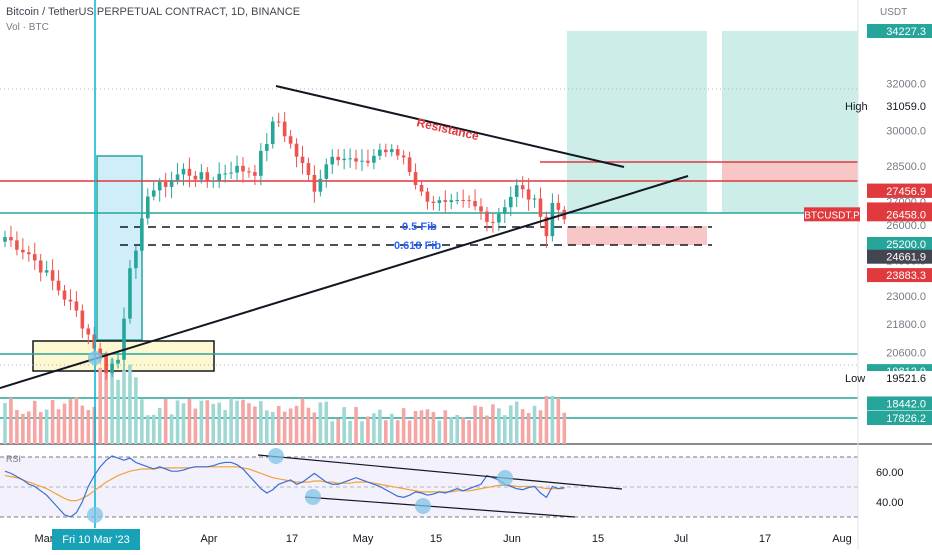 The width and height of the screenshot is (932, 555). What do you see at coordinates (906, 245) in the screenshot?
I see `price-label-text: 25200.0` at bounding box center [906, 245].